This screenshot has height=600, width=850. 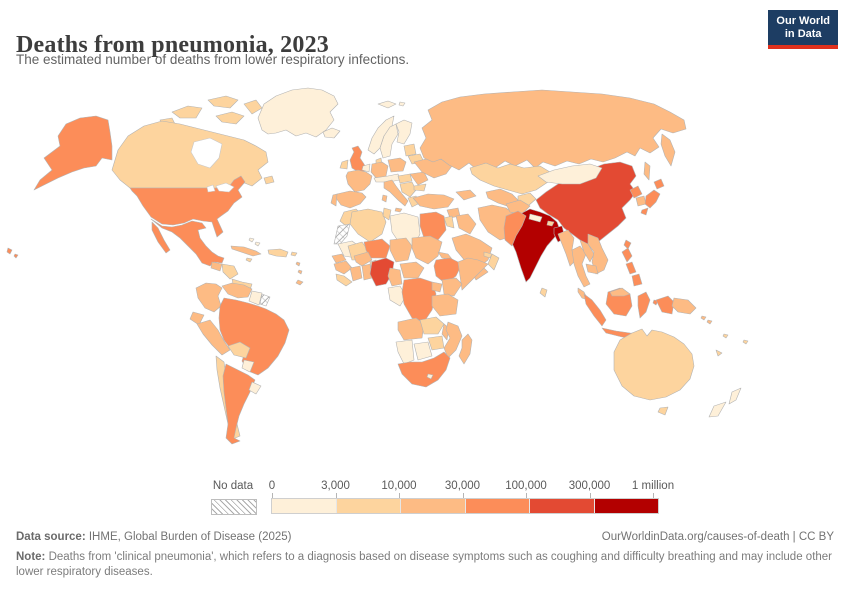 I want to click on country-south-africa, so click(x=424, y=369).